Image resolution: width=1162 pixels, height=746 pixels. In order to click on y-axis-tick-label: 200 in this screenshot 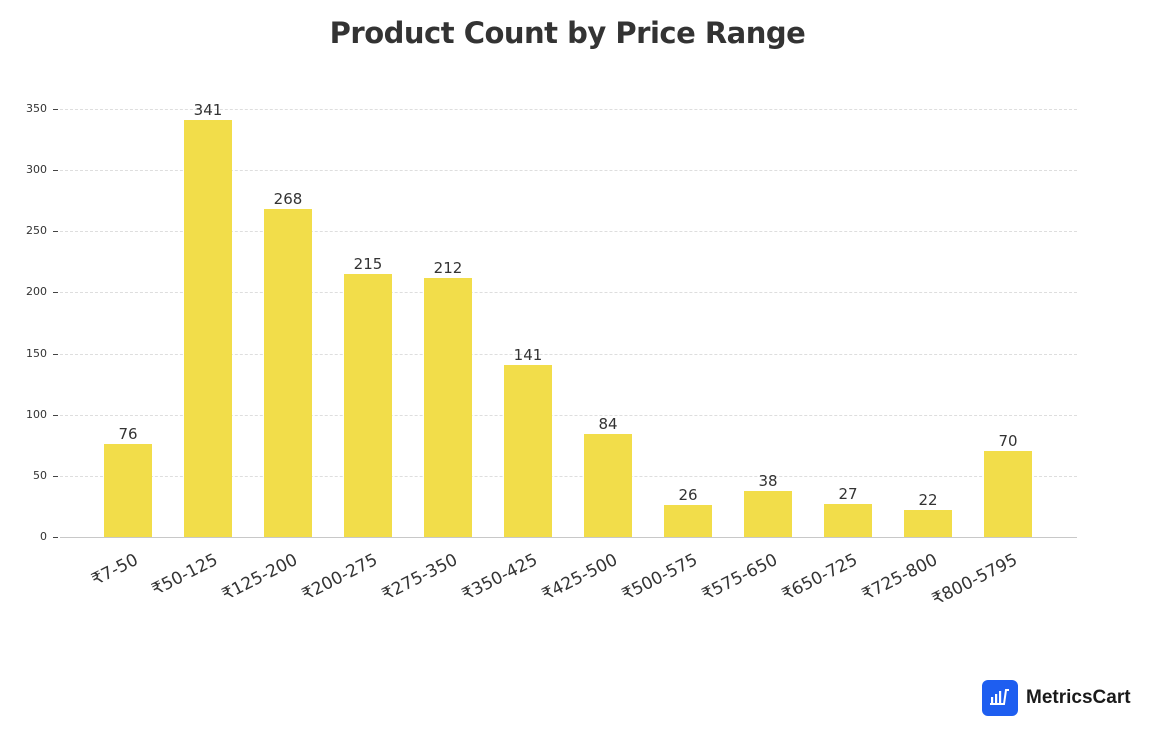, I will do `click(36, 292)`.